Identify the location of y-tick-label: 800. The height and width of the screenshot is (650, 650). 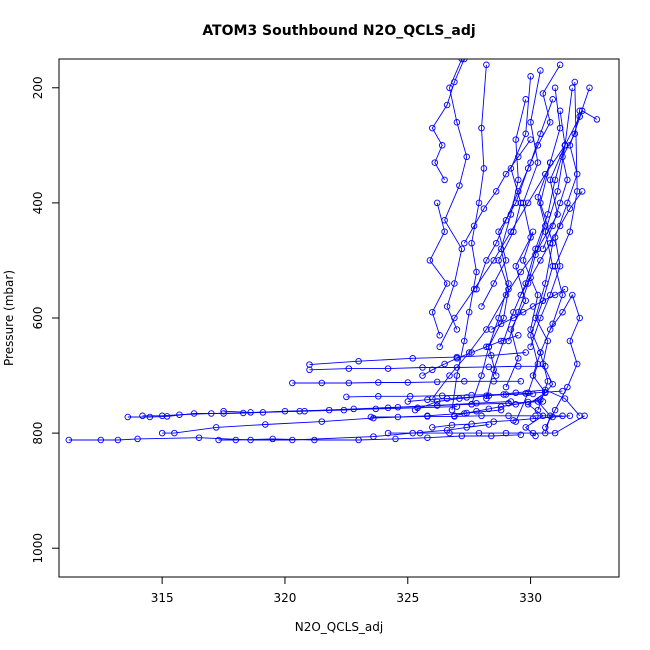
(38, 433).